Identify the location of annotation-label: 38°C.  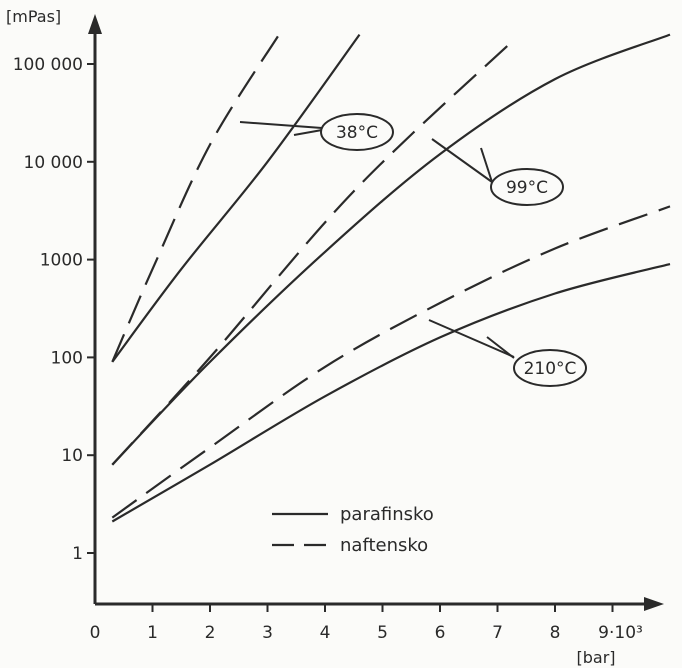
(357, 133).